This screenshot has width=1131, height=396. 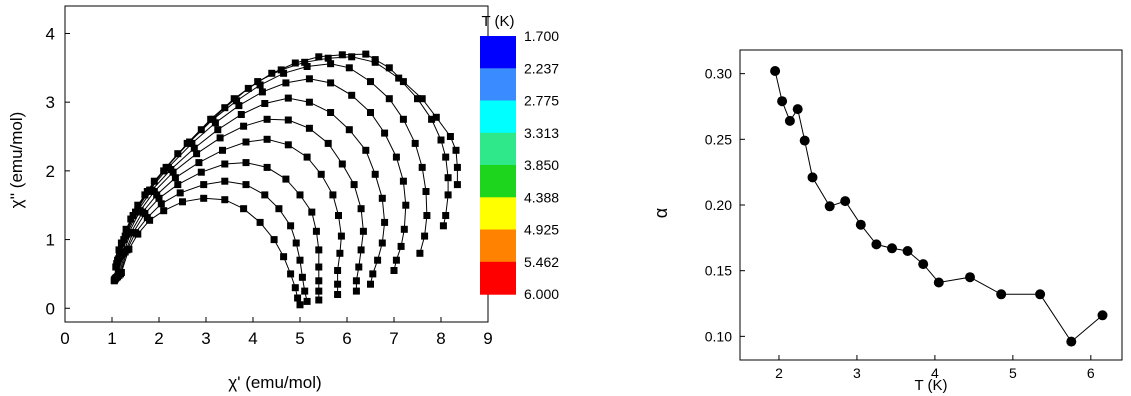 I want to click on colorbar-level-label: 2.775, so click(x=541, y=101).